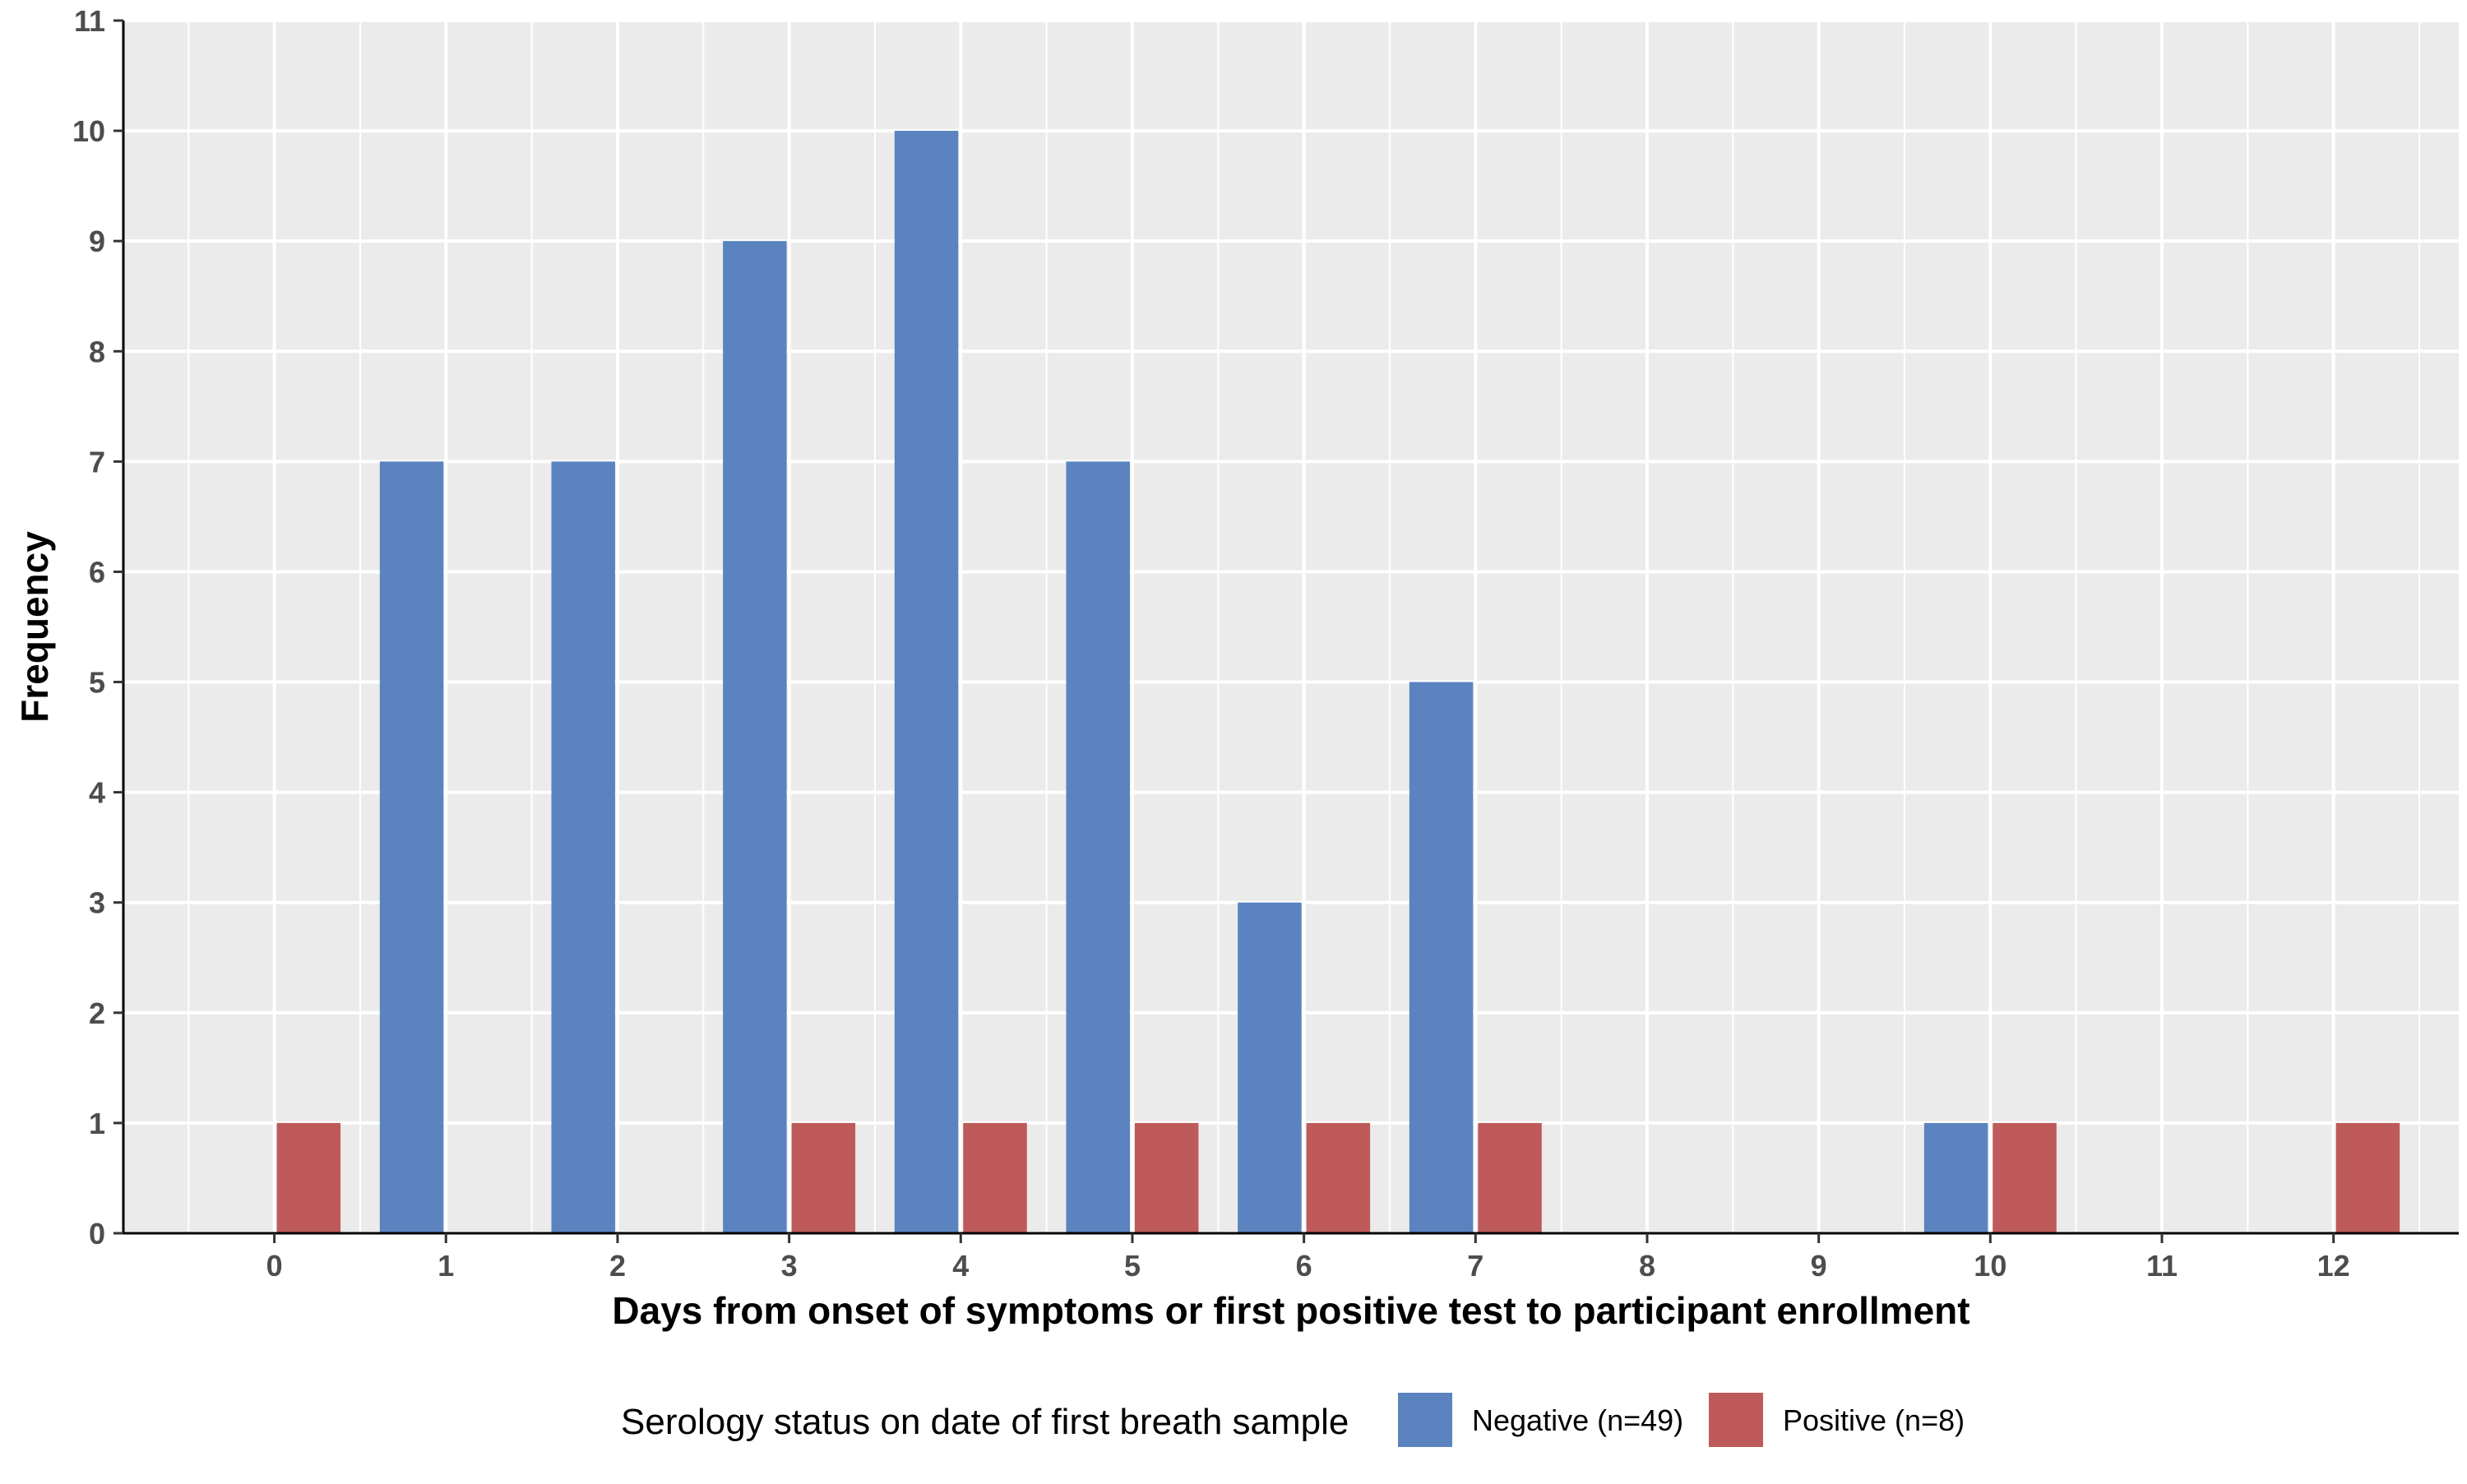 The height and width of the screenshot is (1484, 2467). Describe the element at coordinates (1132, 1266) in the screenshot. I see `x-tick-label: 5` at that location.